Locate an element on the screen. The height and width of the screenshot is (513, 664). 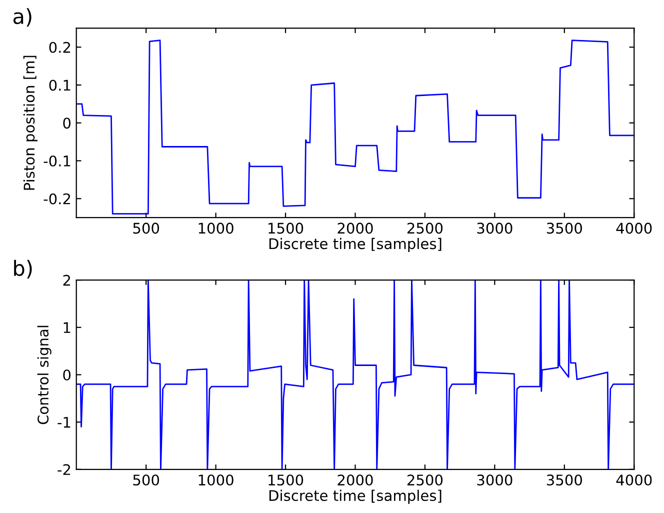
y-axis-title: Piston position [m] is located at coordinates (30, 123).